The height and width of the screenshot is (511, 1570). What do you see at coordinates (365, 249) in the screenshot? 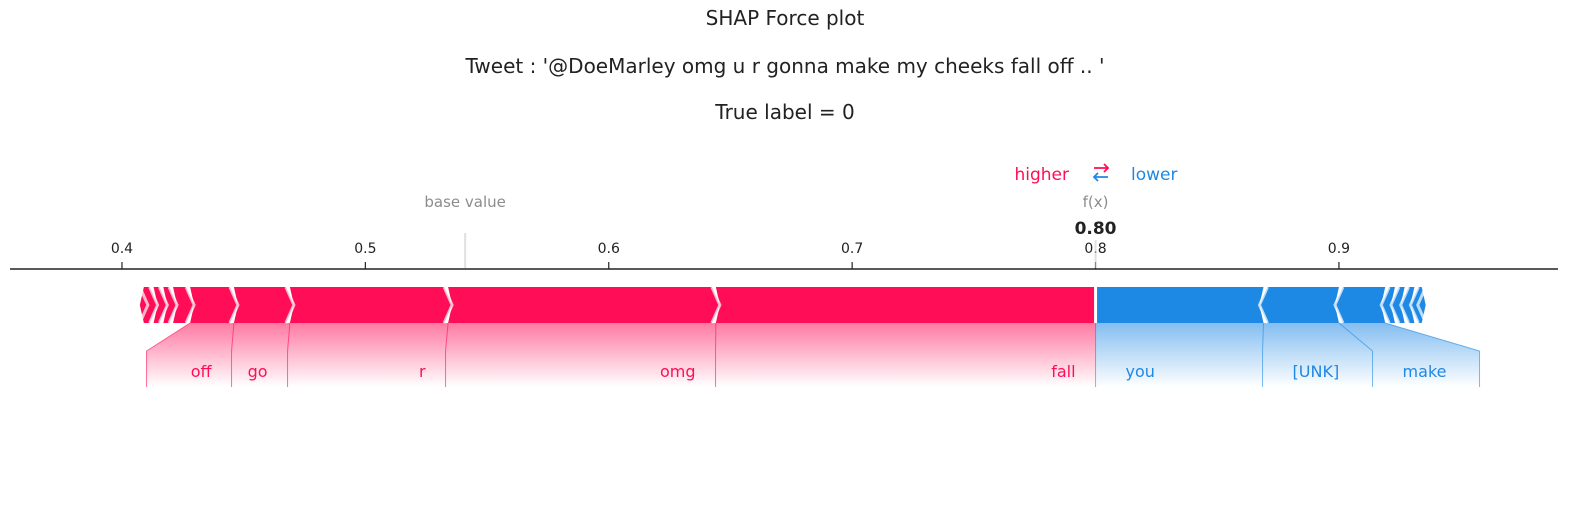
I see `x-tick-label: 0.5` at bounding box center [365, 249].